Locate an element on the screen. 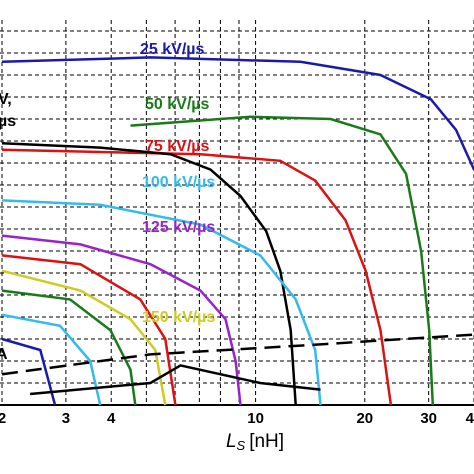 Image resolution: width=474 pixels, height=474 pixels. x-tick-label: 4 is located at coordinates (111, 418).